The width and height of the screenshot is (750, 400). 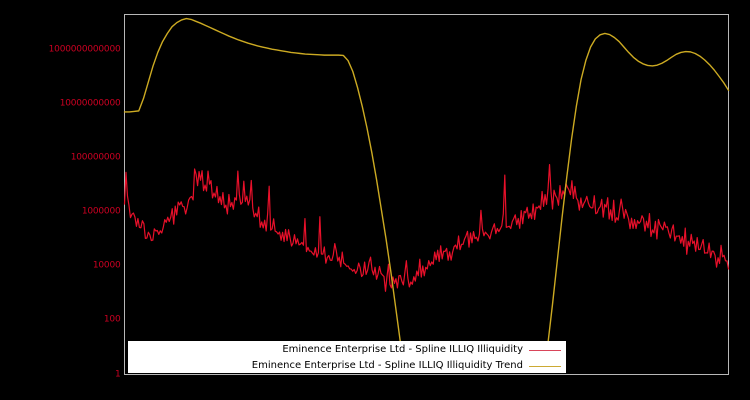 What do you see at coordinates (112, 319) in the screenshot?
I see `y-axis-tick-label: 100` at bounding box center [112, 319].